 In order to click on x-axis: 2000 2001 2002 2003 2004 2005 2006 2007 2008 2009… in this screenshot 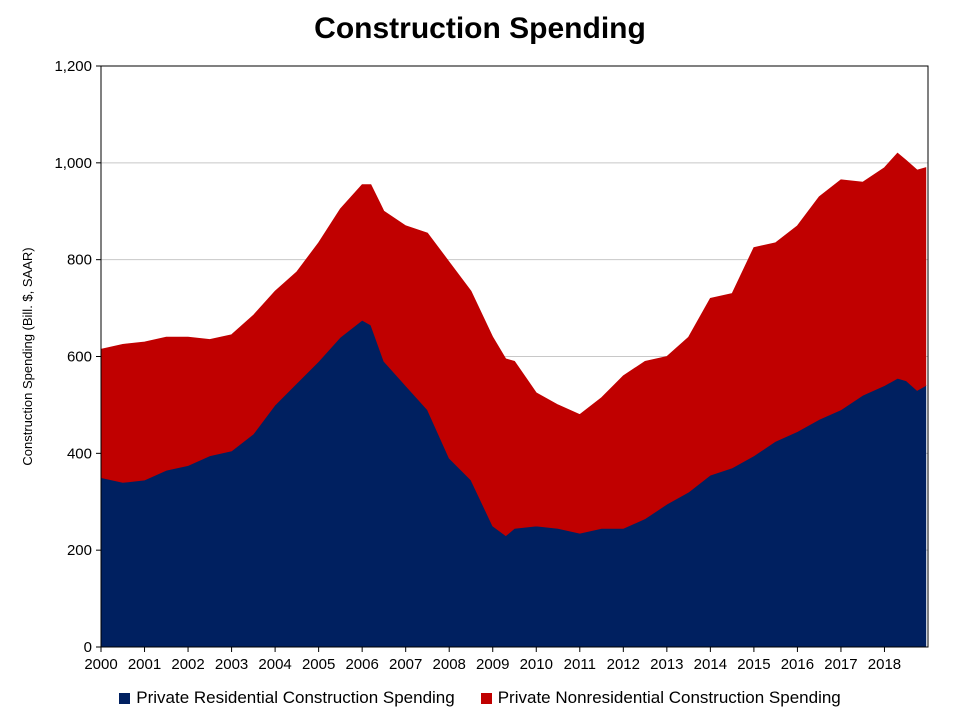, I will do `click(492, 660)`.